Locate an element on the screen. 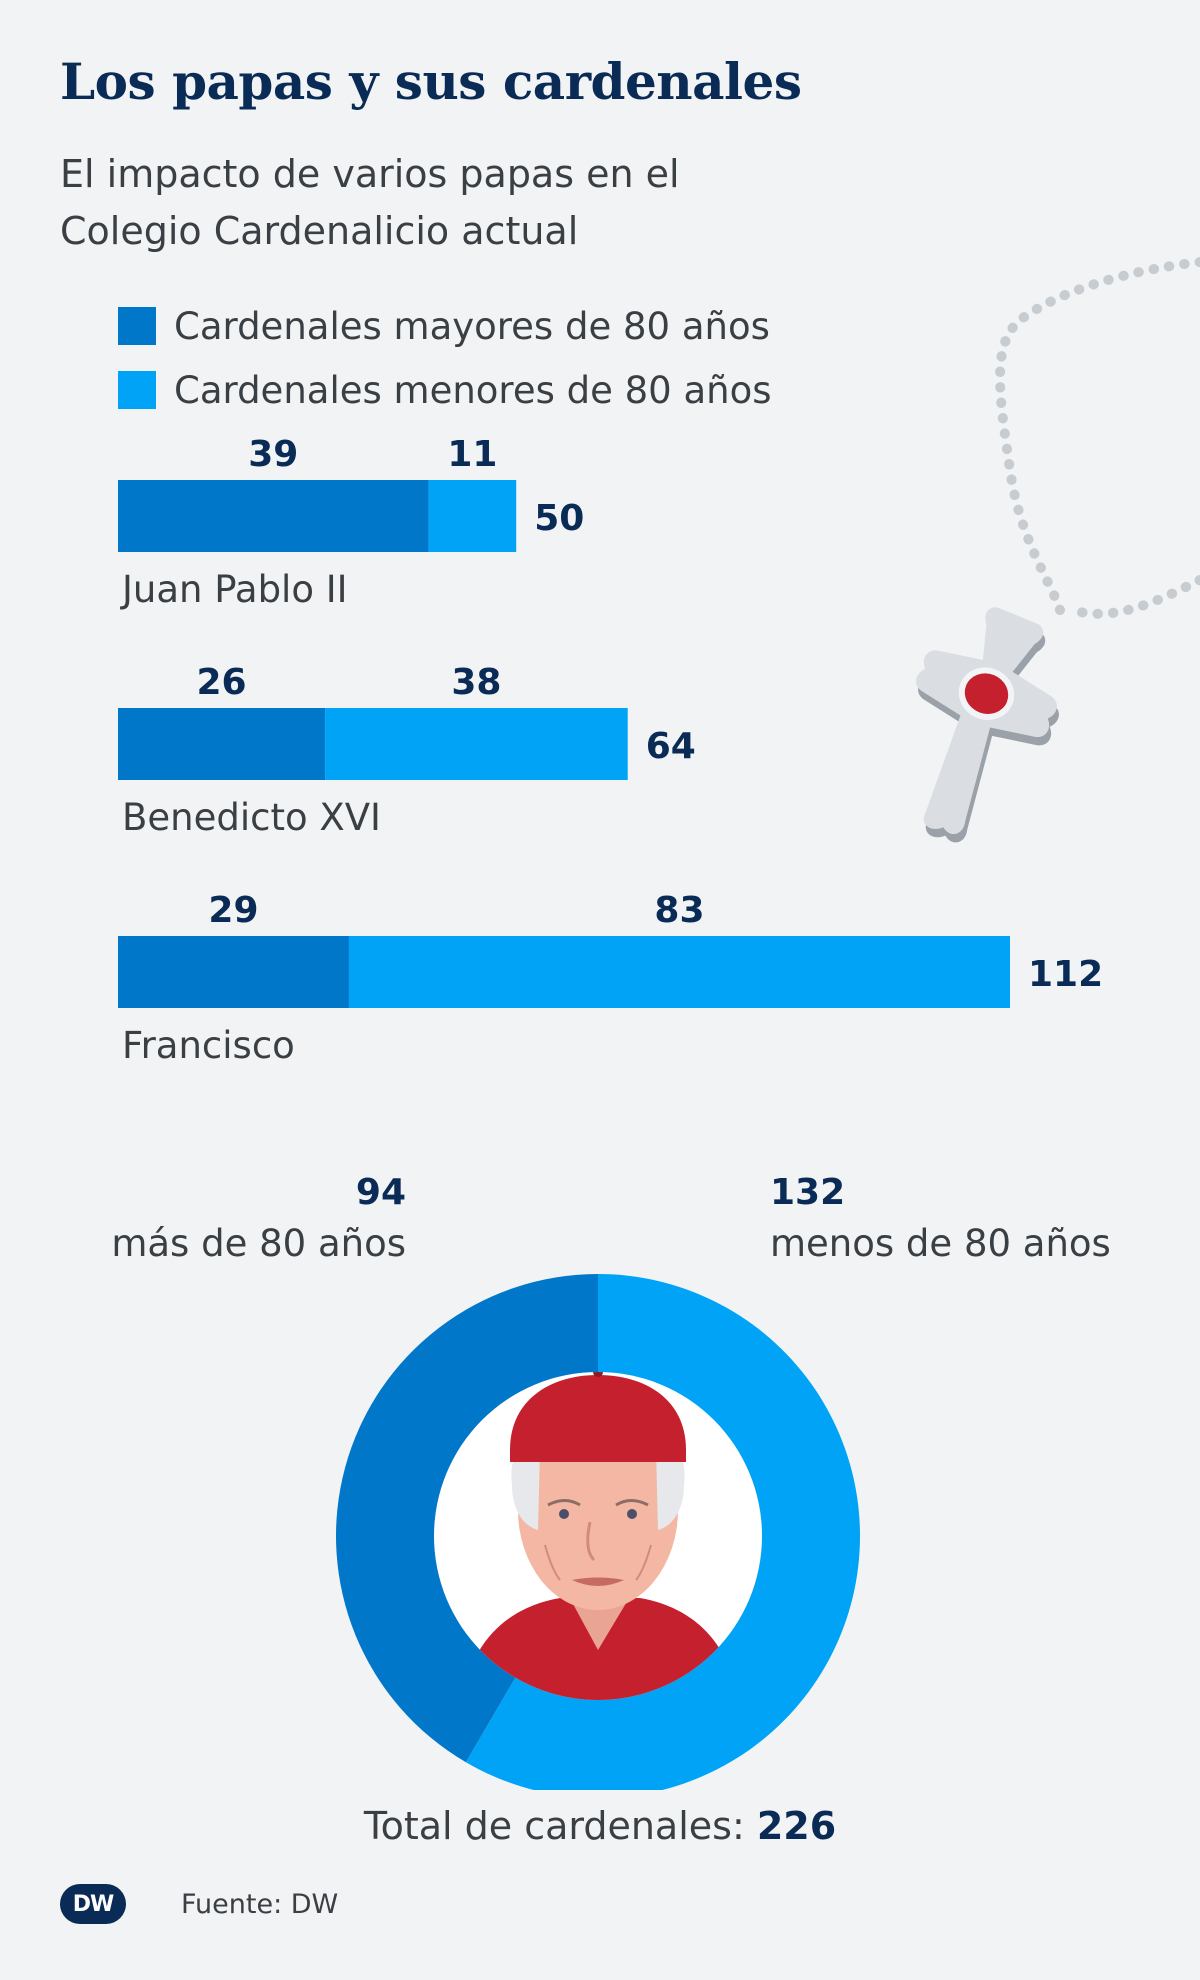 This screenshot has width=1200, height=1980. total-label: Total de cardenales: is located at coordinates (554, 1826).